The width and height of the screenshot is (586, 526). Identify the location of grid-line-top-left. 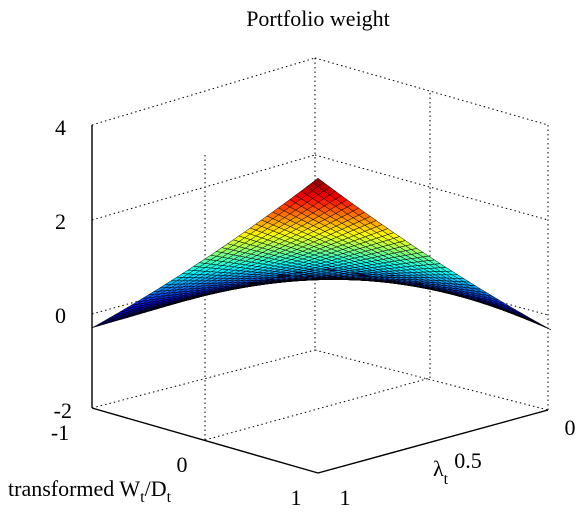
(203, 91).